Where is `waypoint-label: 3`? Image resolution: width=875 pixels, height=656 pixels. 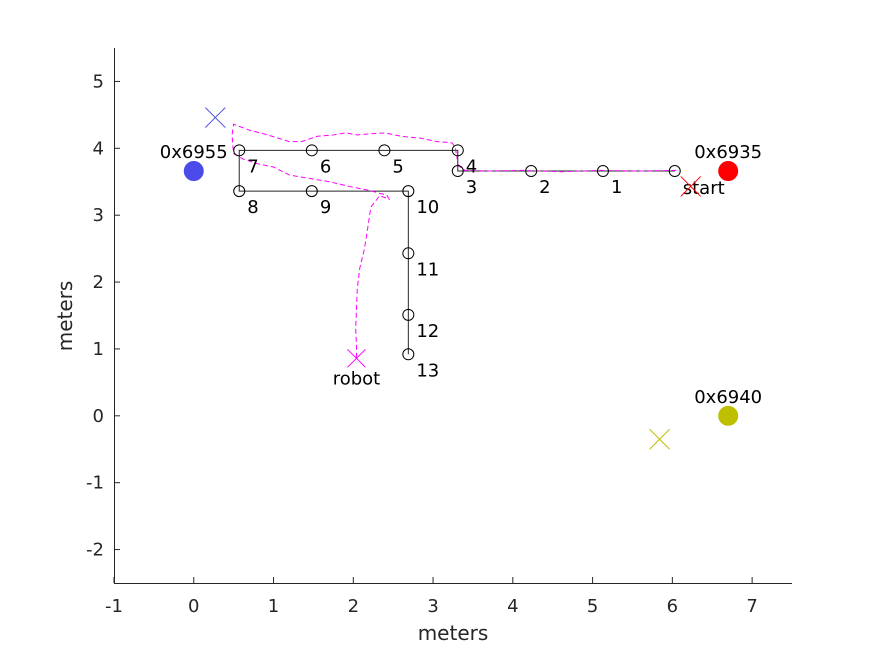
waypoint-label: 3 is located at coordinates (471, 187).